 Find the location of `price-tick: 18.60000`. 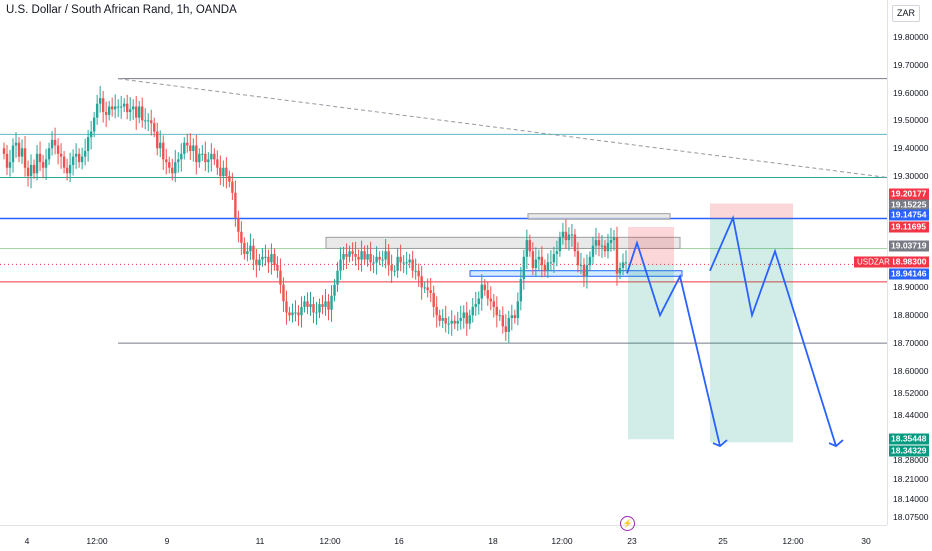

price-tick: 18.60000 is located at coordinates (911, 370).